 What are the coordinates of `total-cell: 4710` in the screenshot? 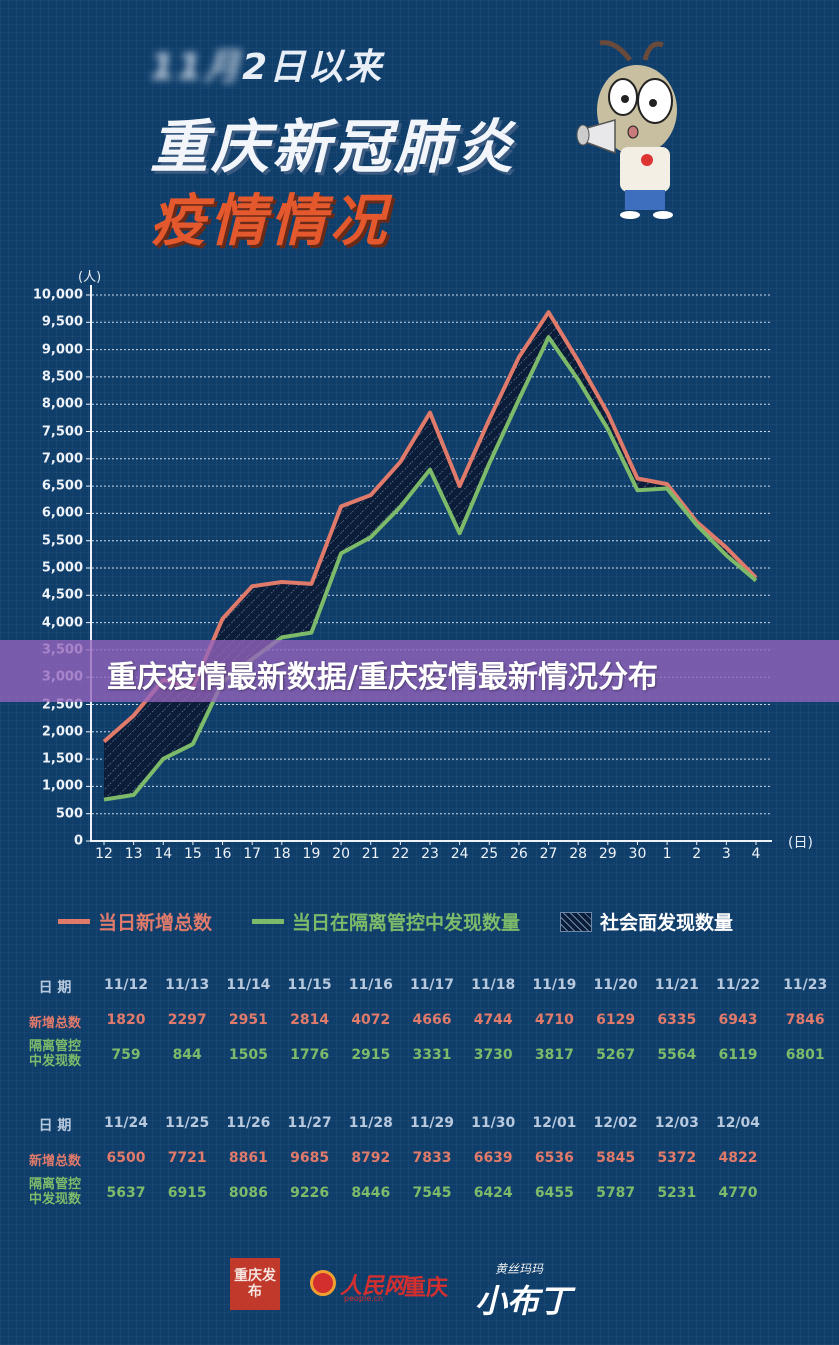 It's located at (554, 1020).